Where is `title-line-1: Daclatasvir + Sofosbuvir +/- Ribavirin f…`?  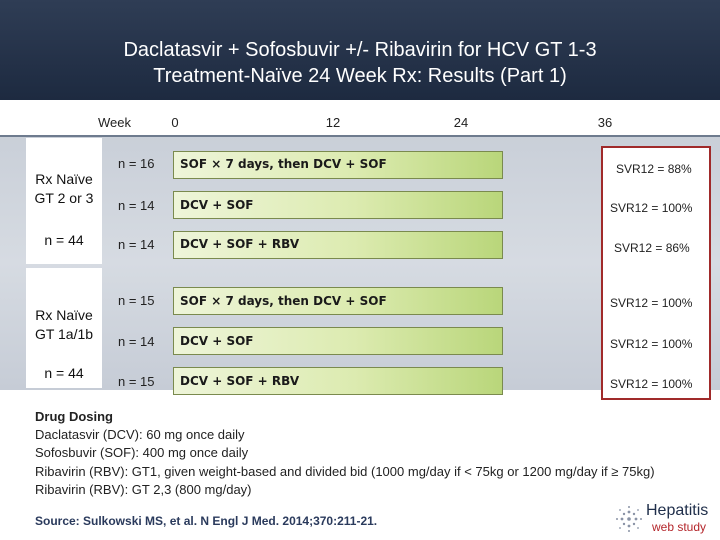
title-line-1: Daclatasvir + Sofosbuvir +/- Ribavirin f… is located at coordinates (360, 50).